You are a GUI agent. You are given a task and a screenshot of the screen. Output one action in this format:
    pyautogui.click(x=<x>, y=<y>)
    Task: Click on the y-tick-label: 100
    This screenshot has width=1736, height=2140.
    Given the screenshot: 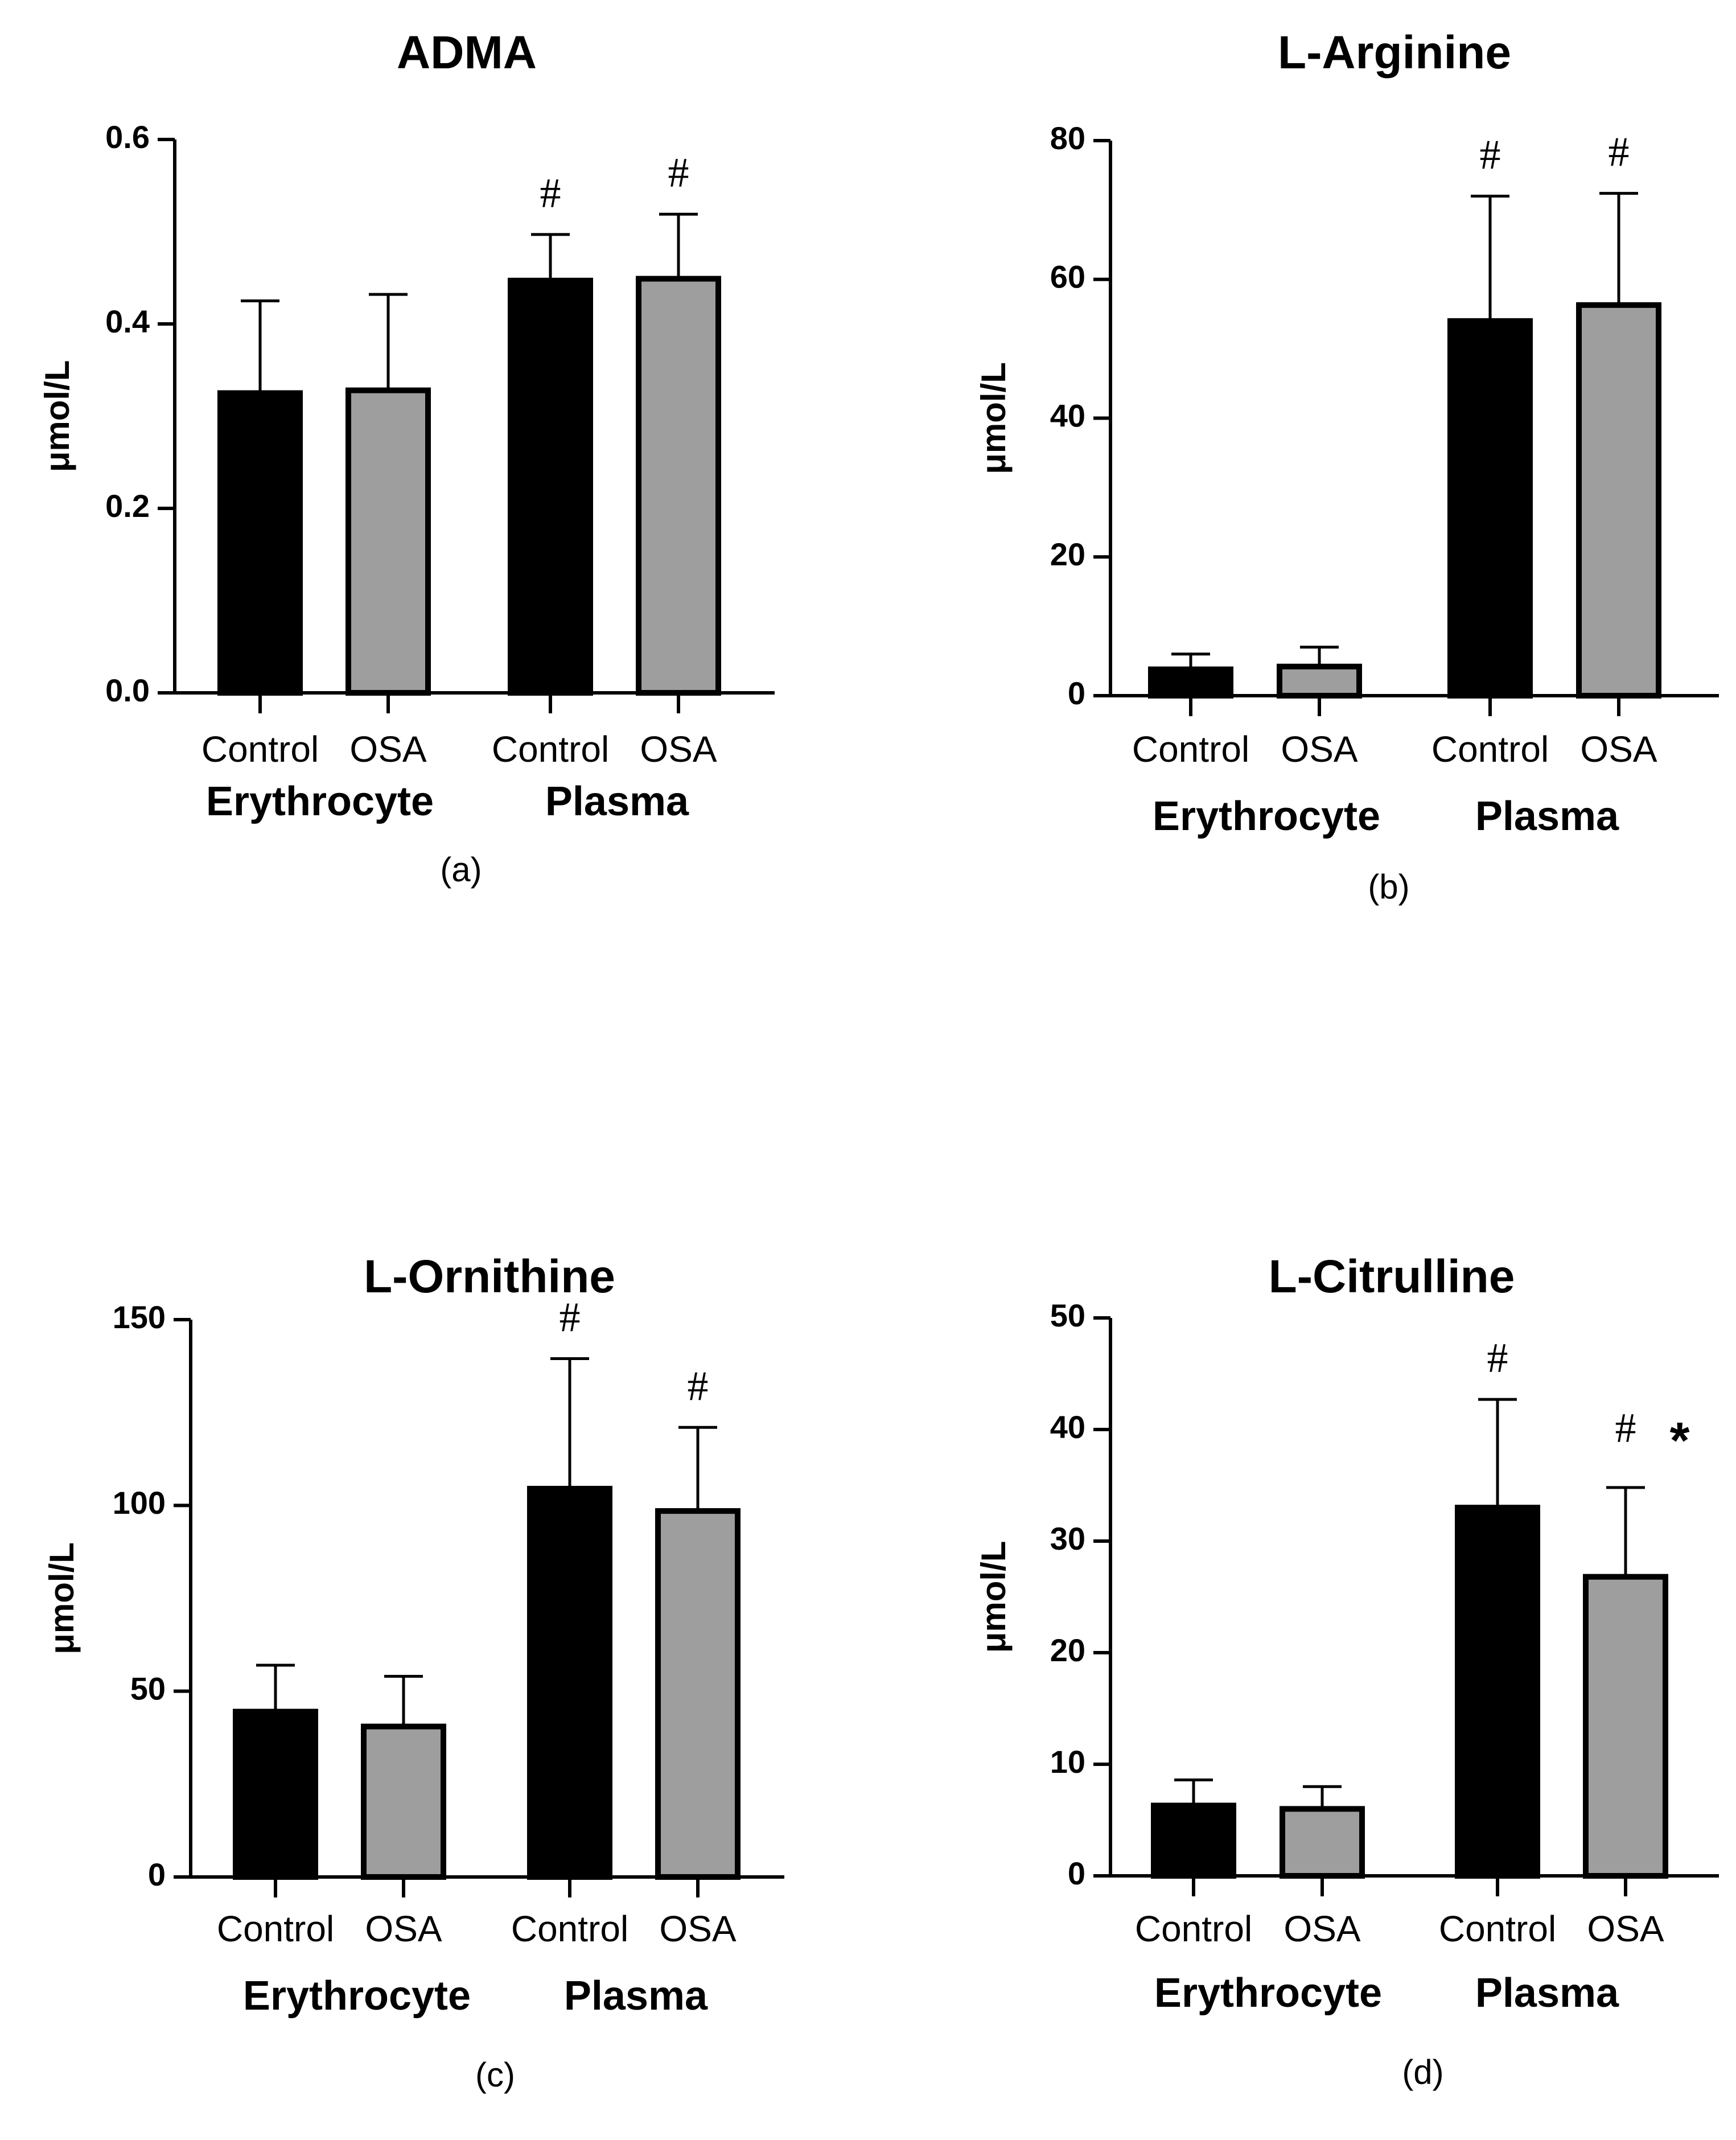 What is the action you would take?
    pyautogui.click(x=139, y=1503)
    